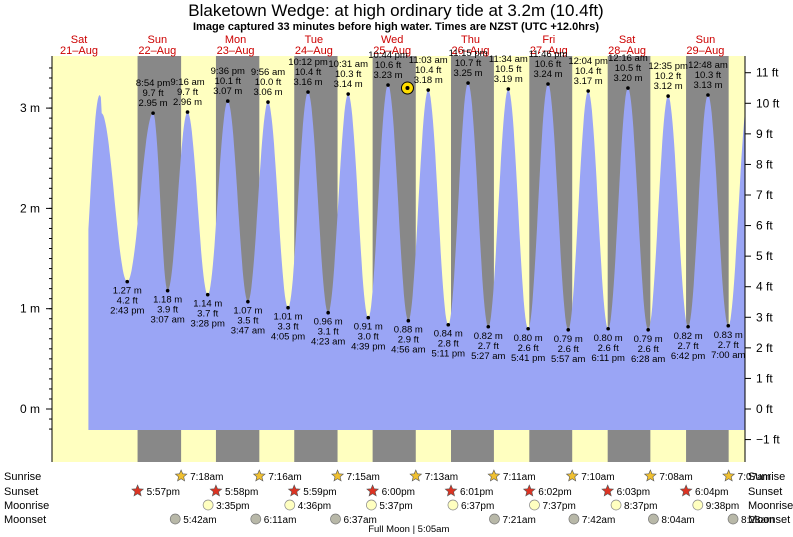 The height and width of the screenshot is (537, 793). I want to click on low-tide-m: 0.91 m, so click(368, 327).